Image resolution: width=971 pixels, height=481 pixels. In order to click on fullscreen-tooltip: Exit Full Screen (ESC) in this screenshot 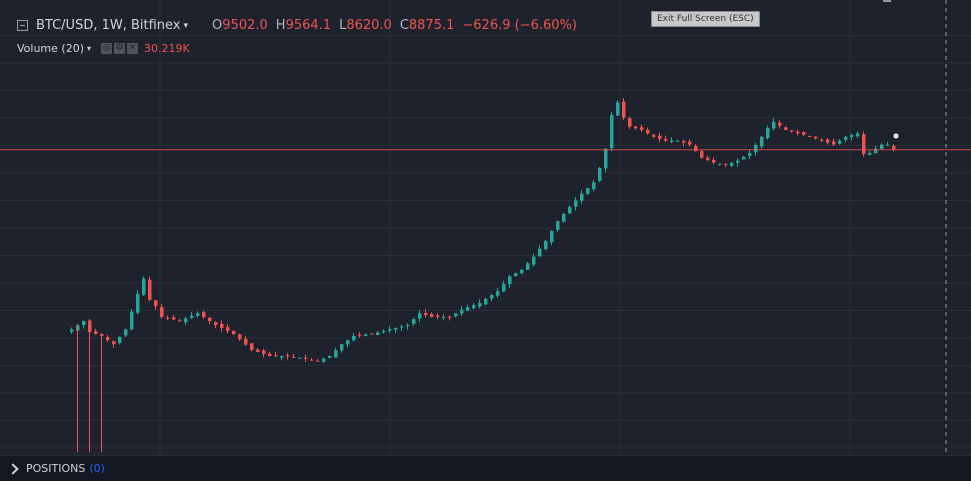, I will do `click(705, 19)`.